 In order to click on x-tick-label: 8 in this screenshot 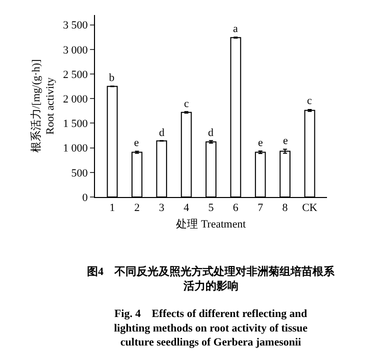, I will do `click(285, 208)`.